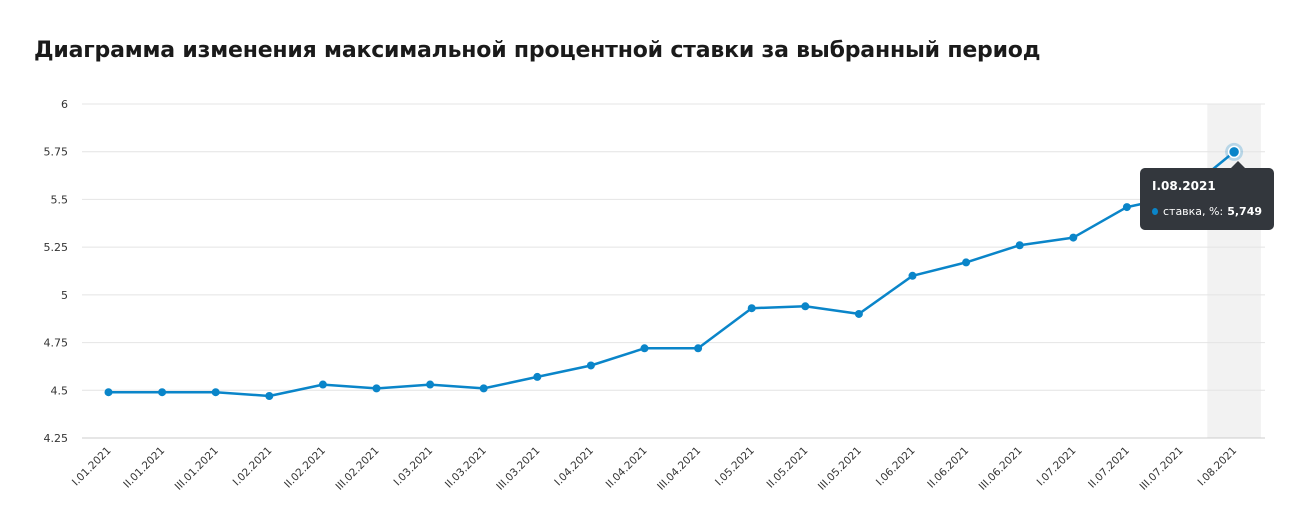  I want to click on x-tick-label: I.07.2021, so click(1057, 467).